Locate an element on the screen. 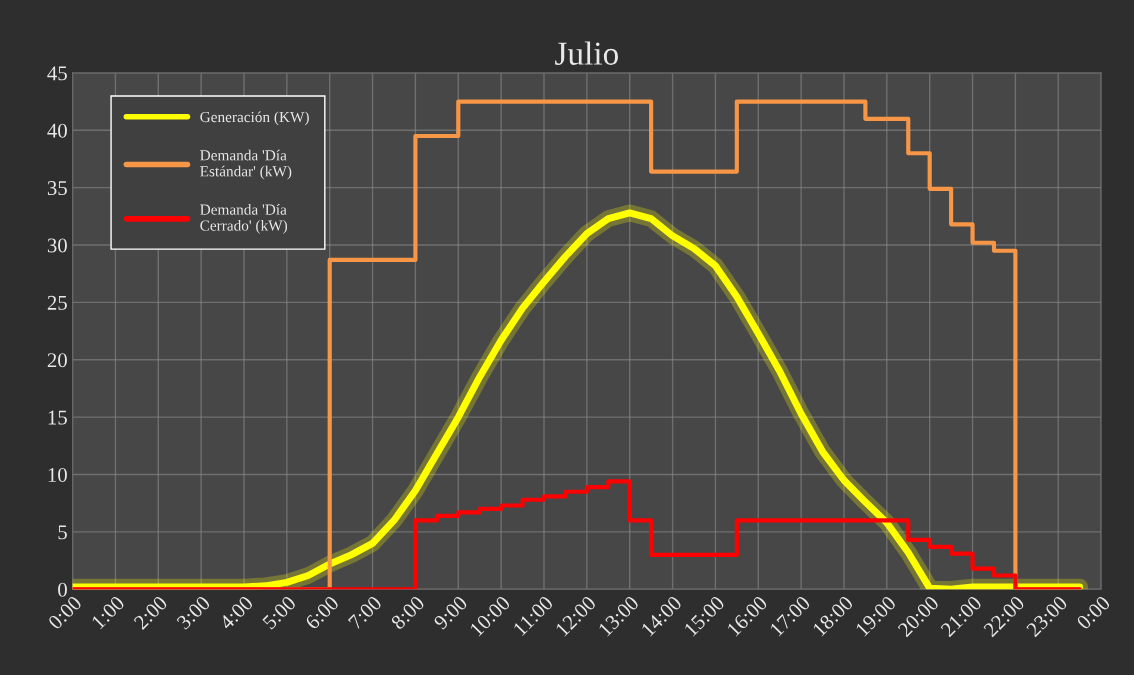 This screenshot has width=1134, height=675. legend-label: Demanda 'Día Cerrado' (kW) is located at coordinates (244, 218).